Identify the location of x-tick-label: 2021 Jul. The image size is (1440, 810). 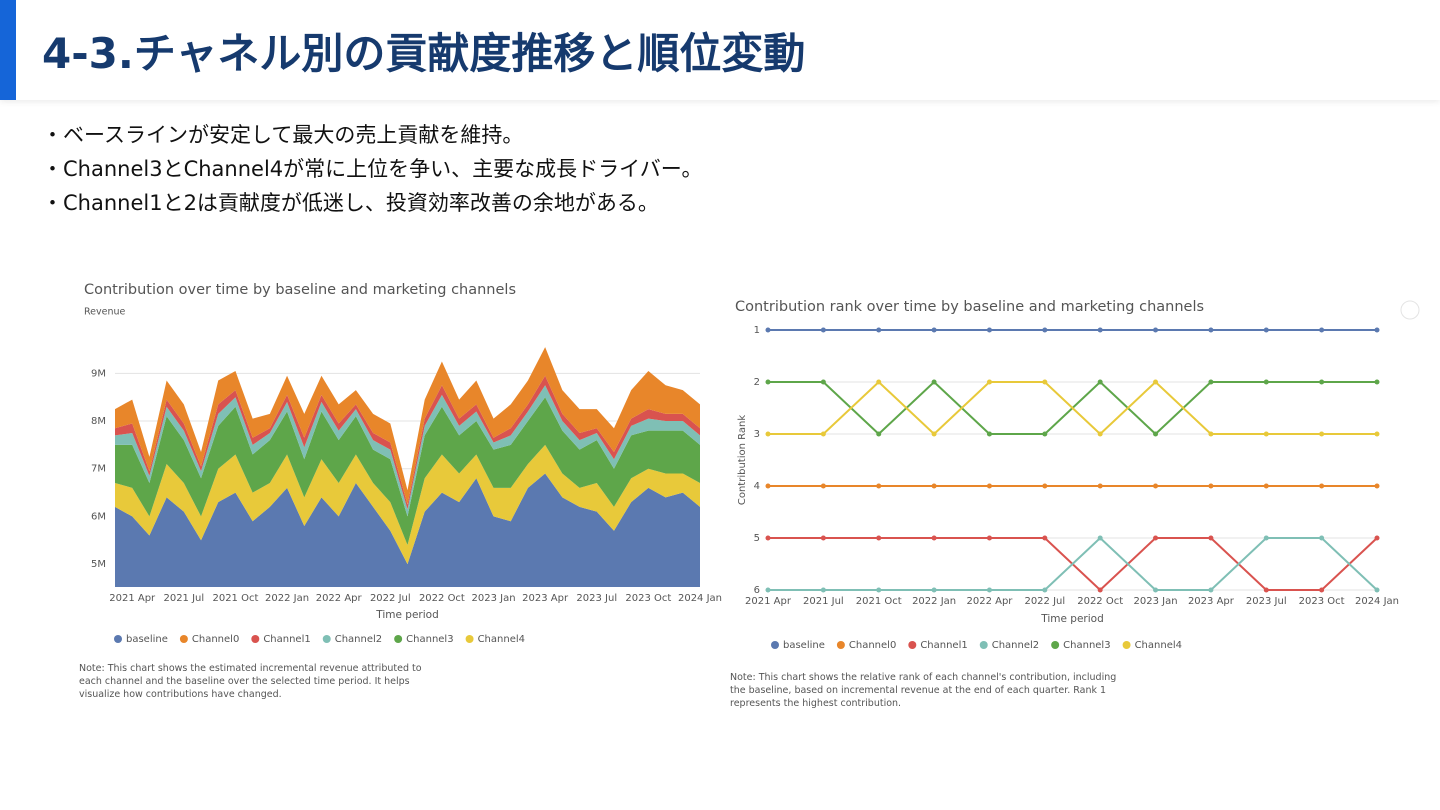
(823, 601).